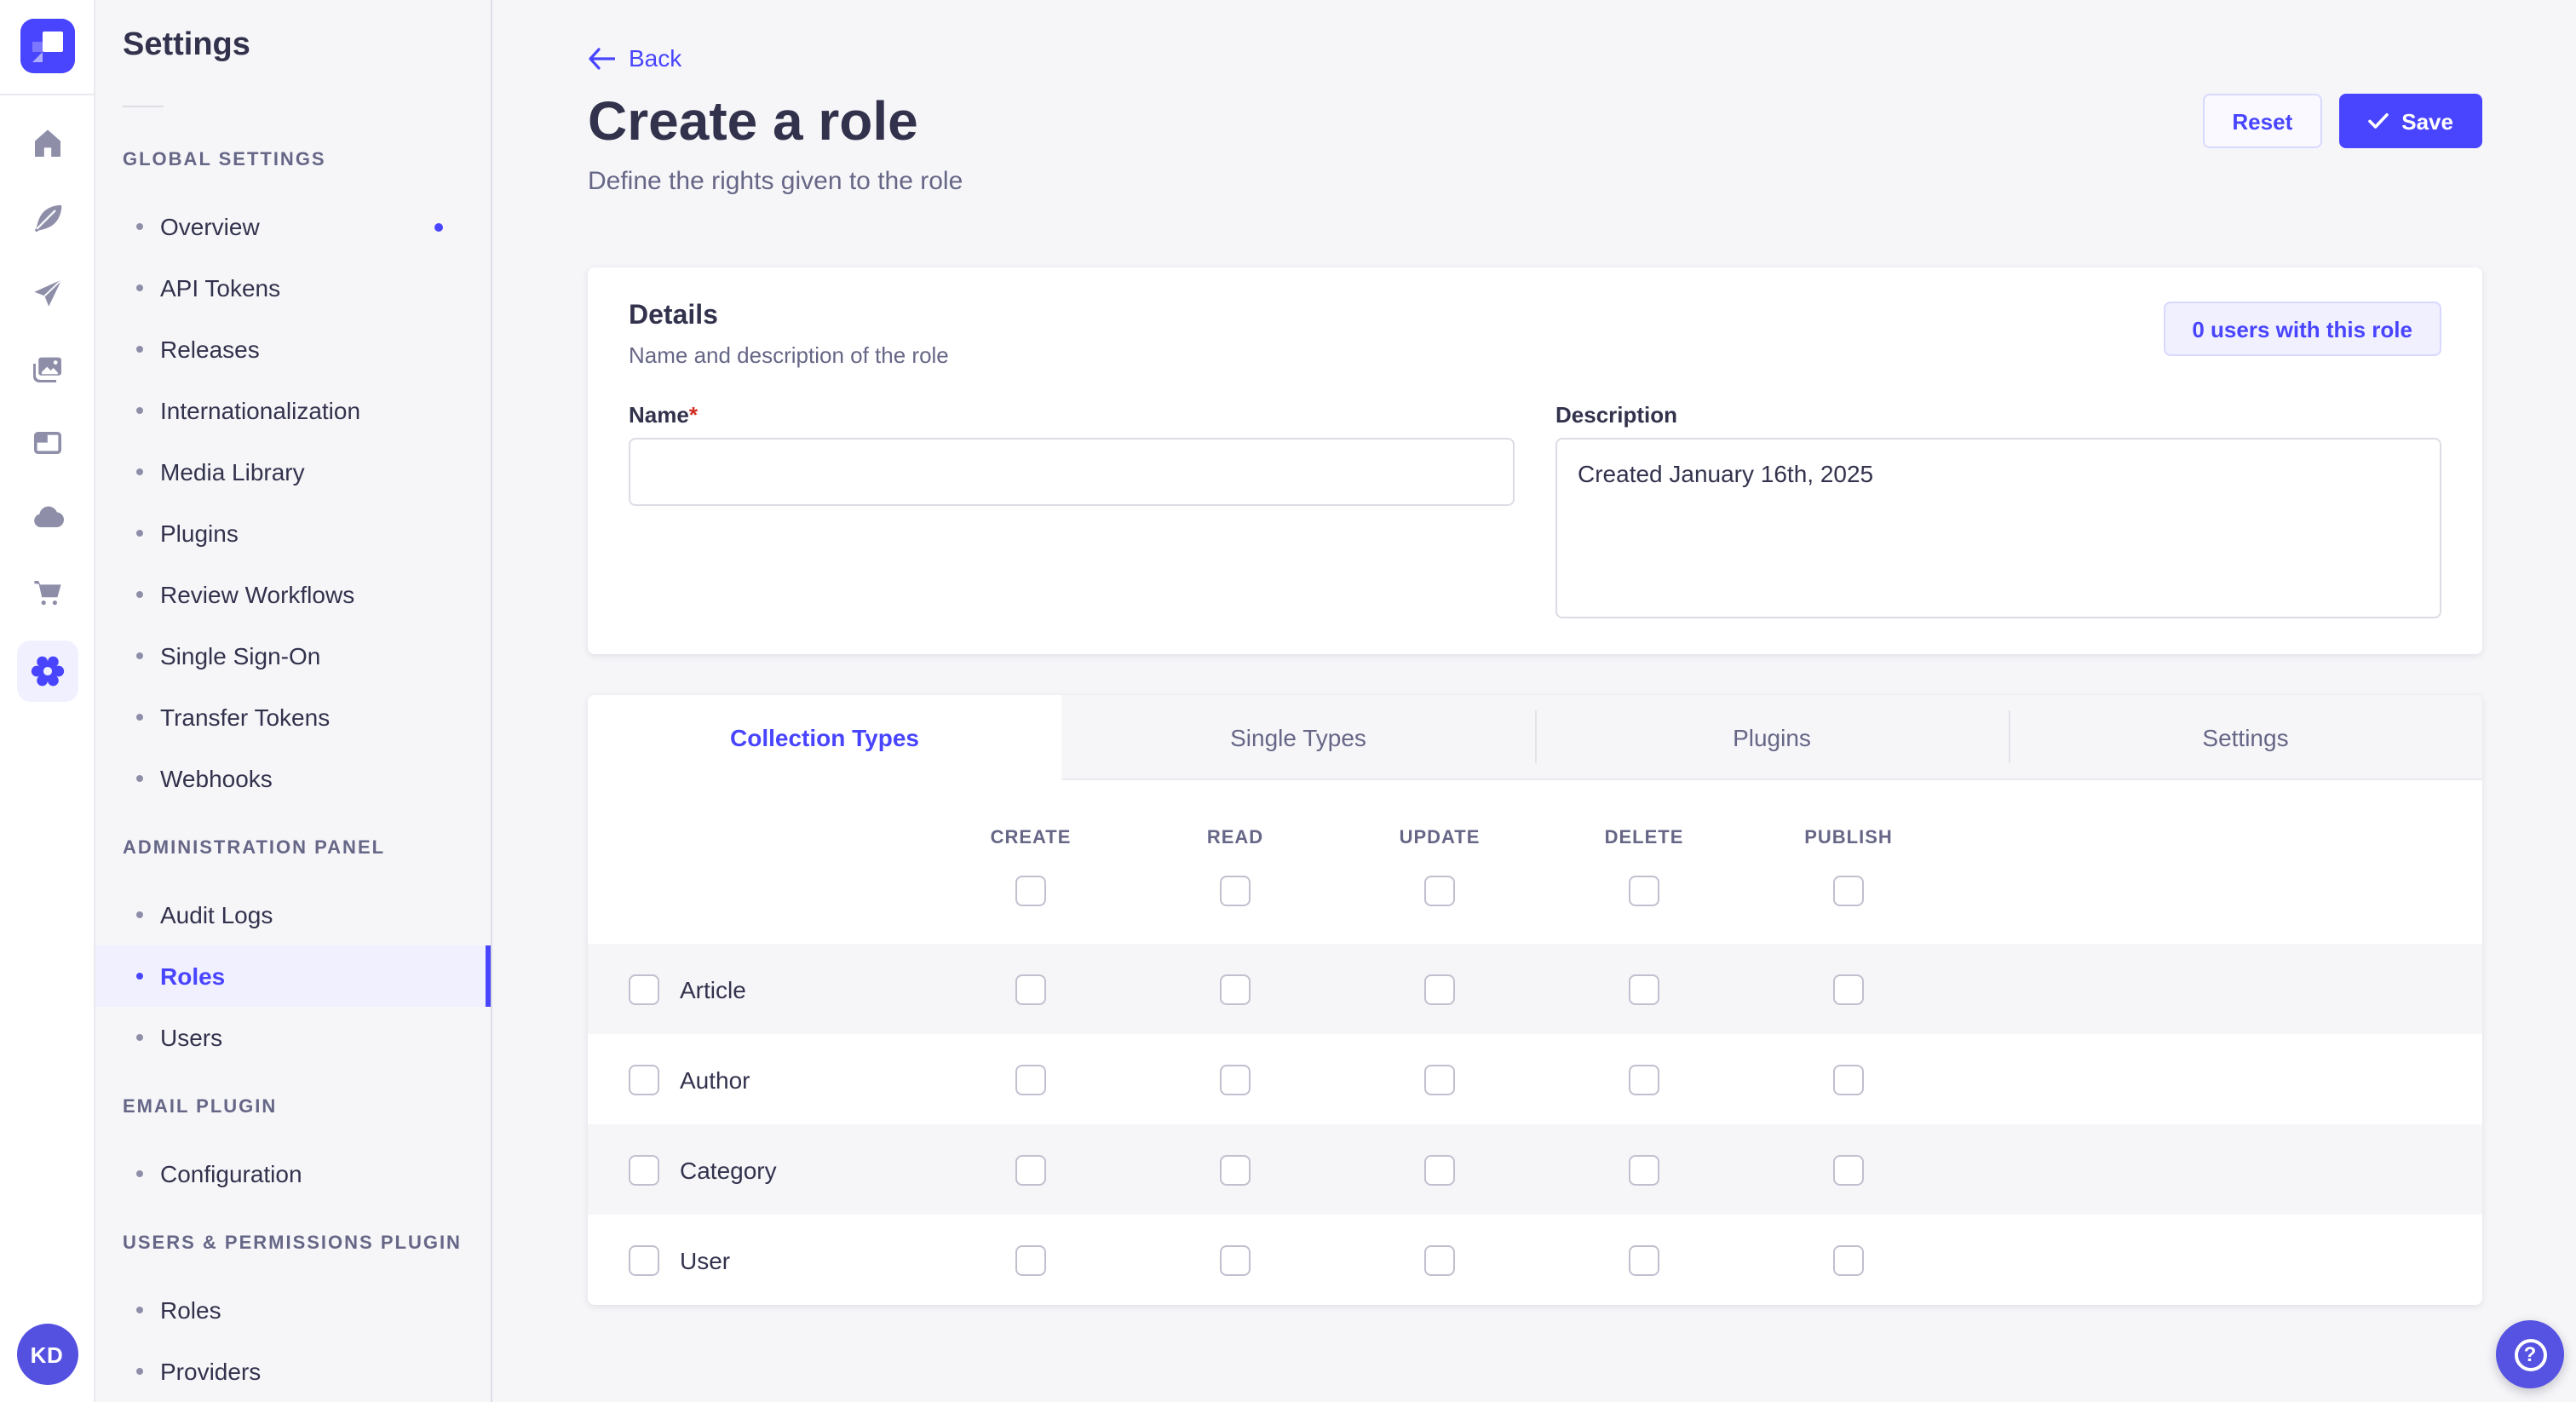  I want to click on name-label: Name*, so click(663, 415).